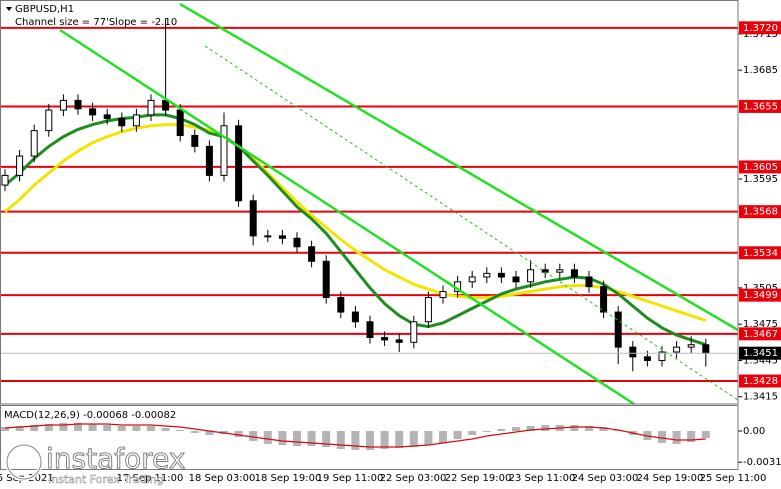  What do you see at coordinates (733, 478) in the screenshot?
I see `x-tick-label: 25 Sep 11:00` at bounding box center [733, 478].